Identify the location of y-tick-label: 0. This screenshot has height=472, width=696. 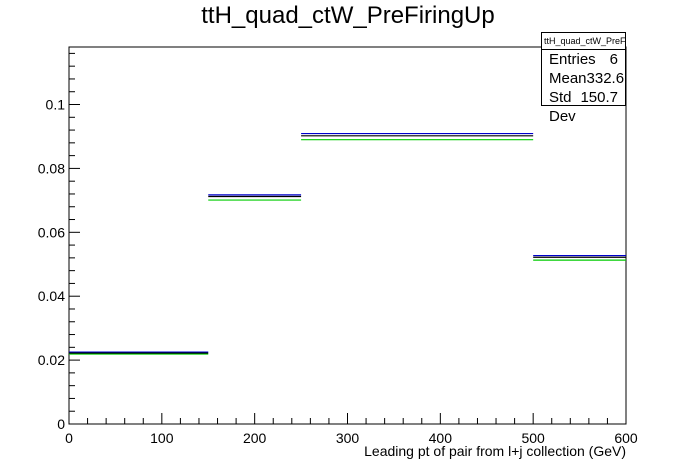
(61, 424).